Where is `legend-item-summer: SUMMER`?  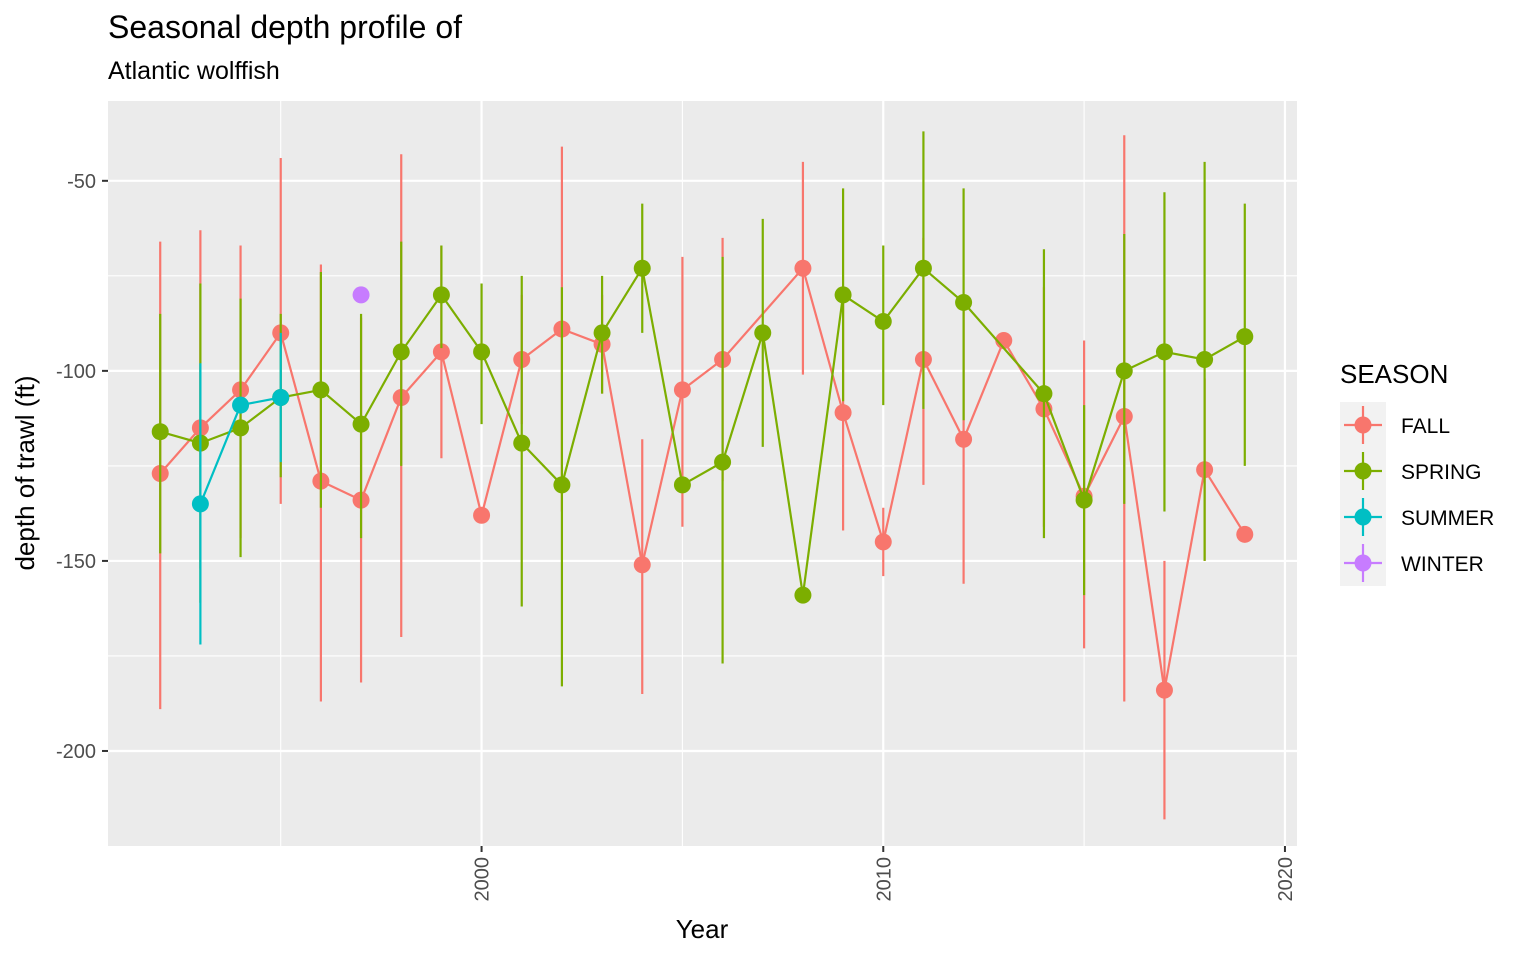
legend-item-summer: SUMMER is located at coordinates (1417, 517).